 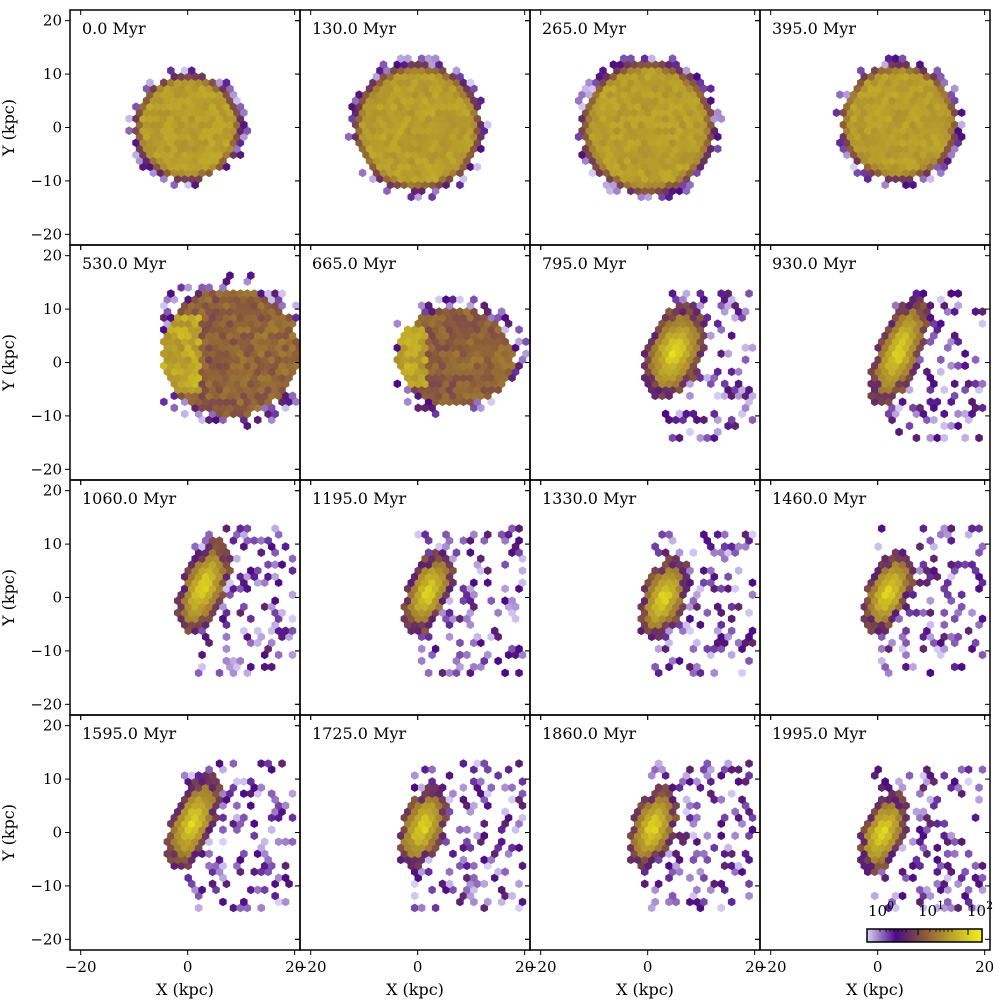 I want to click on panel: 1195.0 Myr, so click(x=413, y=599).